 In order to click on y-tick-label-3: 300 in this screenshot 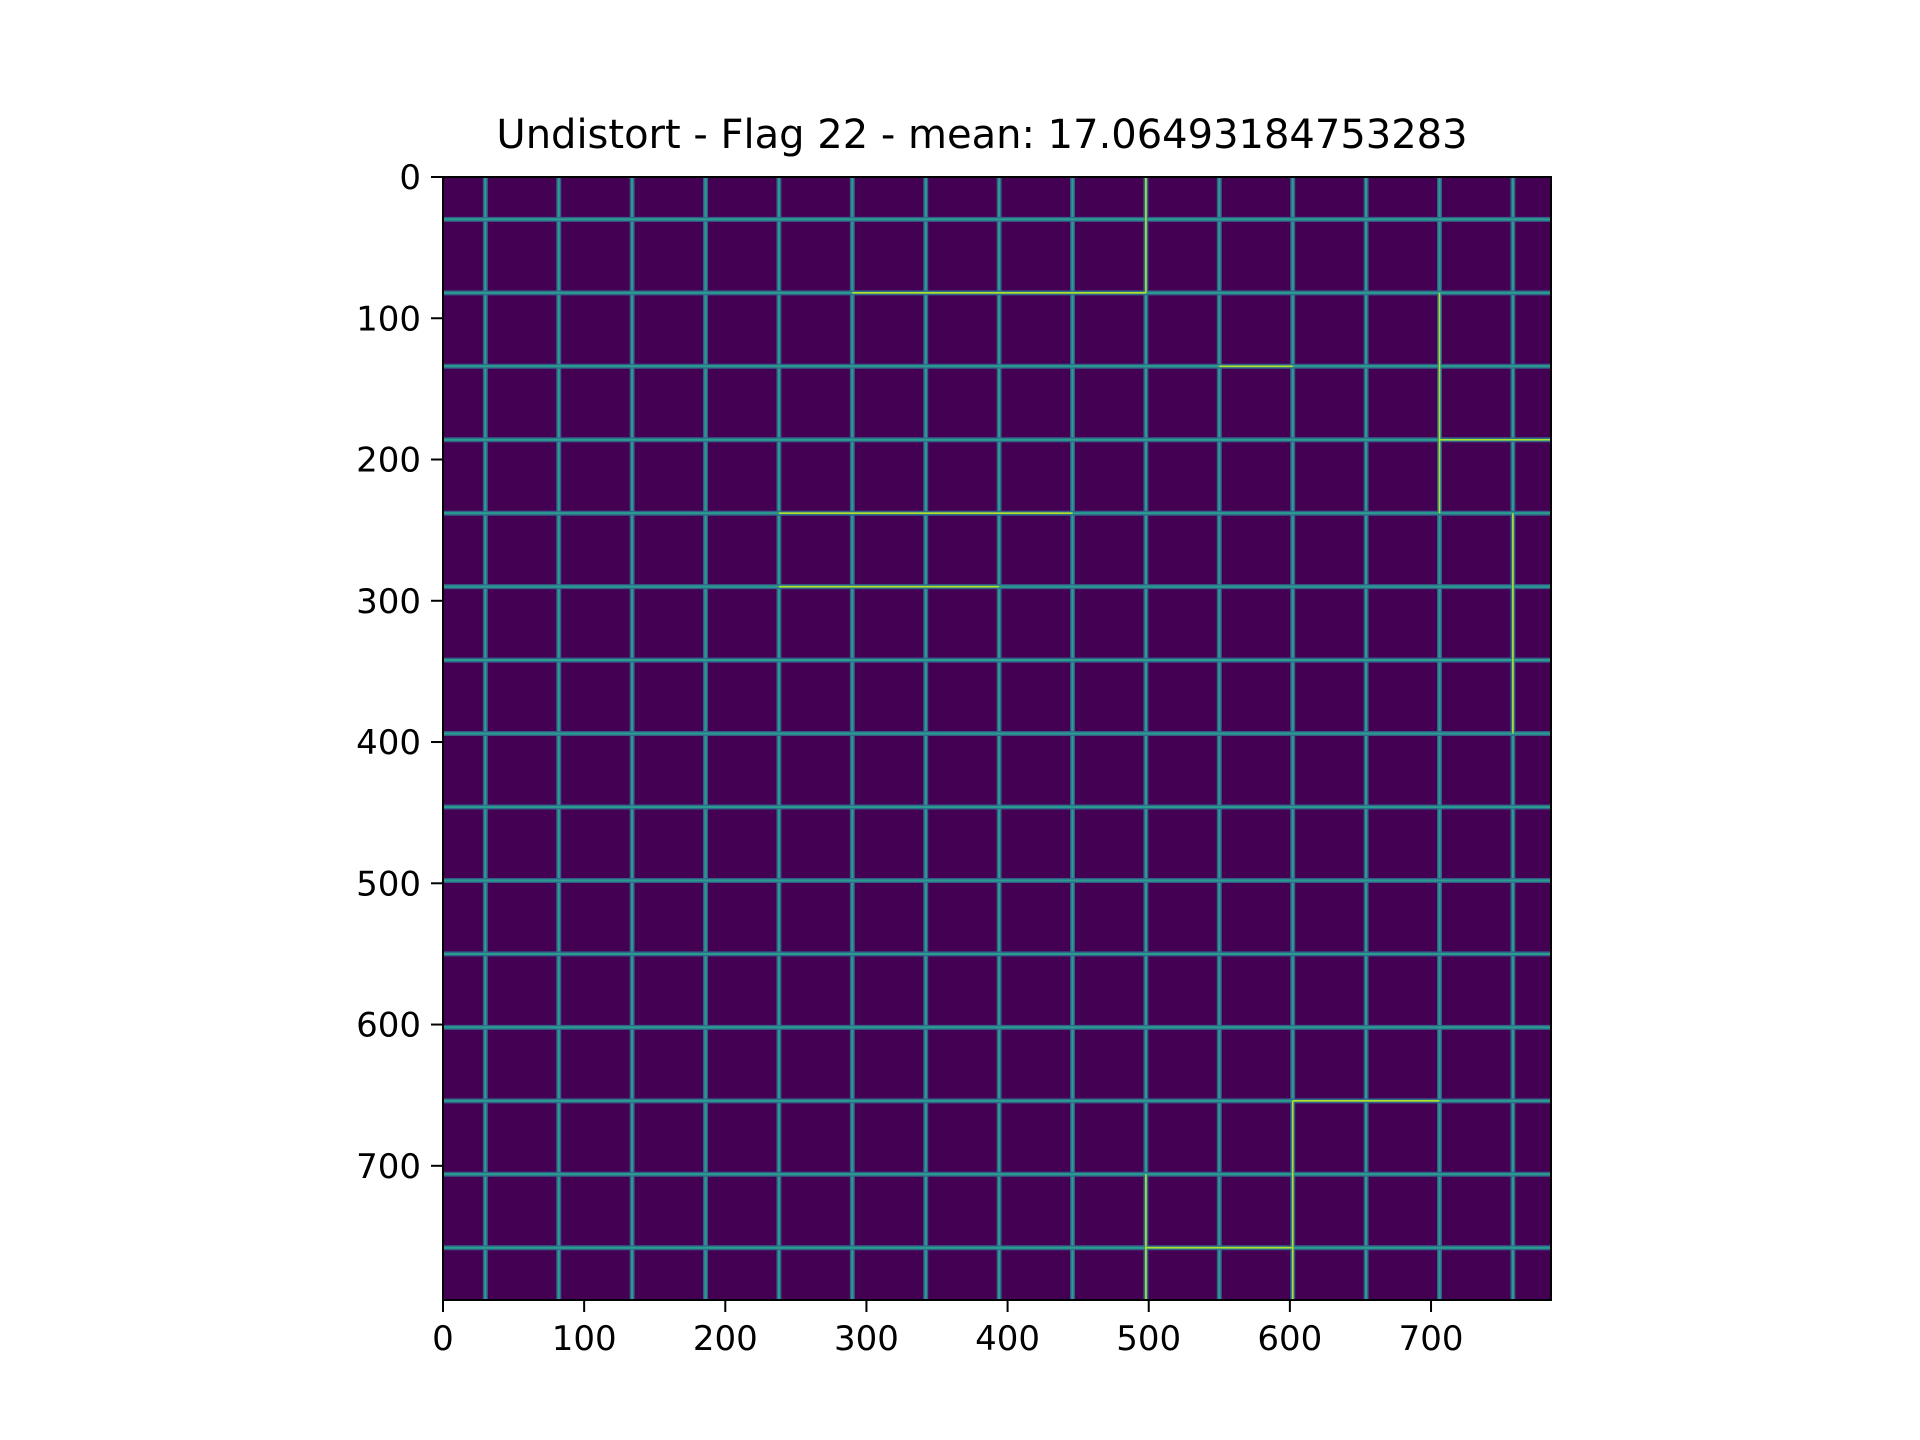, I will do `click(388, 602)`.